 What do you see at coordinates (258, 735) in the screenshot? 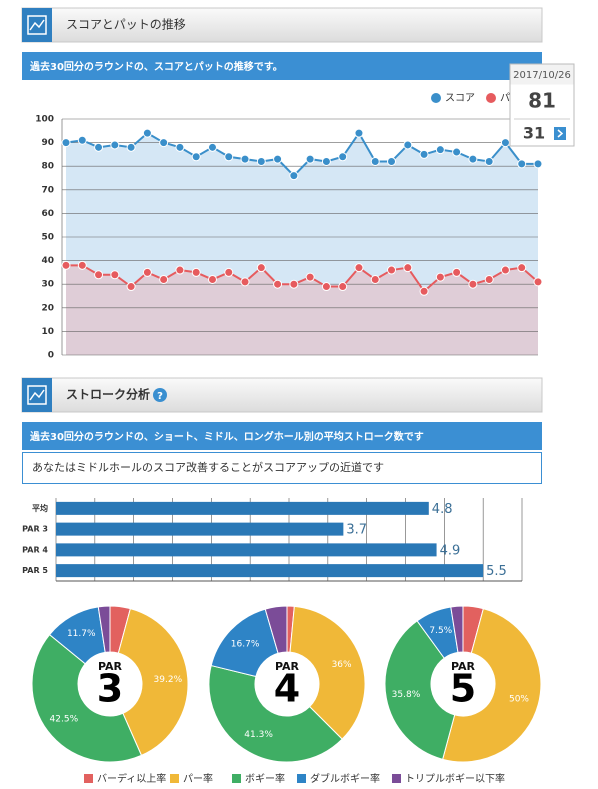
I see `value-label: 41.3%` at bounding box center [258, 735].